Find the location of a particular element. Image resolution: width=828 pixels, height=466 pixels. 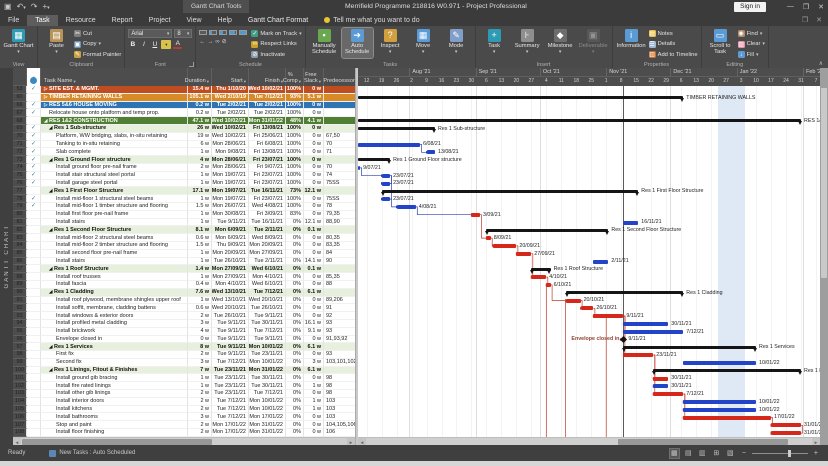

row-number: 100 is located at coordinates (20, 370).